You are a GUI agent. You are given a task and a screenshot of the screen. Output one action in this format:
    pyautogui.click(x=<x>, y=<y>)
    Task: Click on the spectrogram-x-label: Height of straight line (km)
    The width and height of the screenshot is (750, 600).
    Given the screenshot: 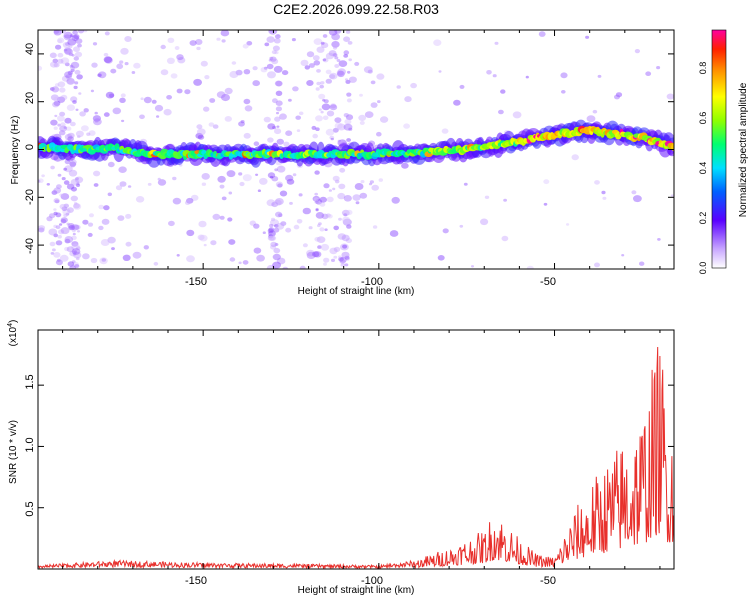 What is the action you would take?
    pyautogui.click(x=356, y=291)
    